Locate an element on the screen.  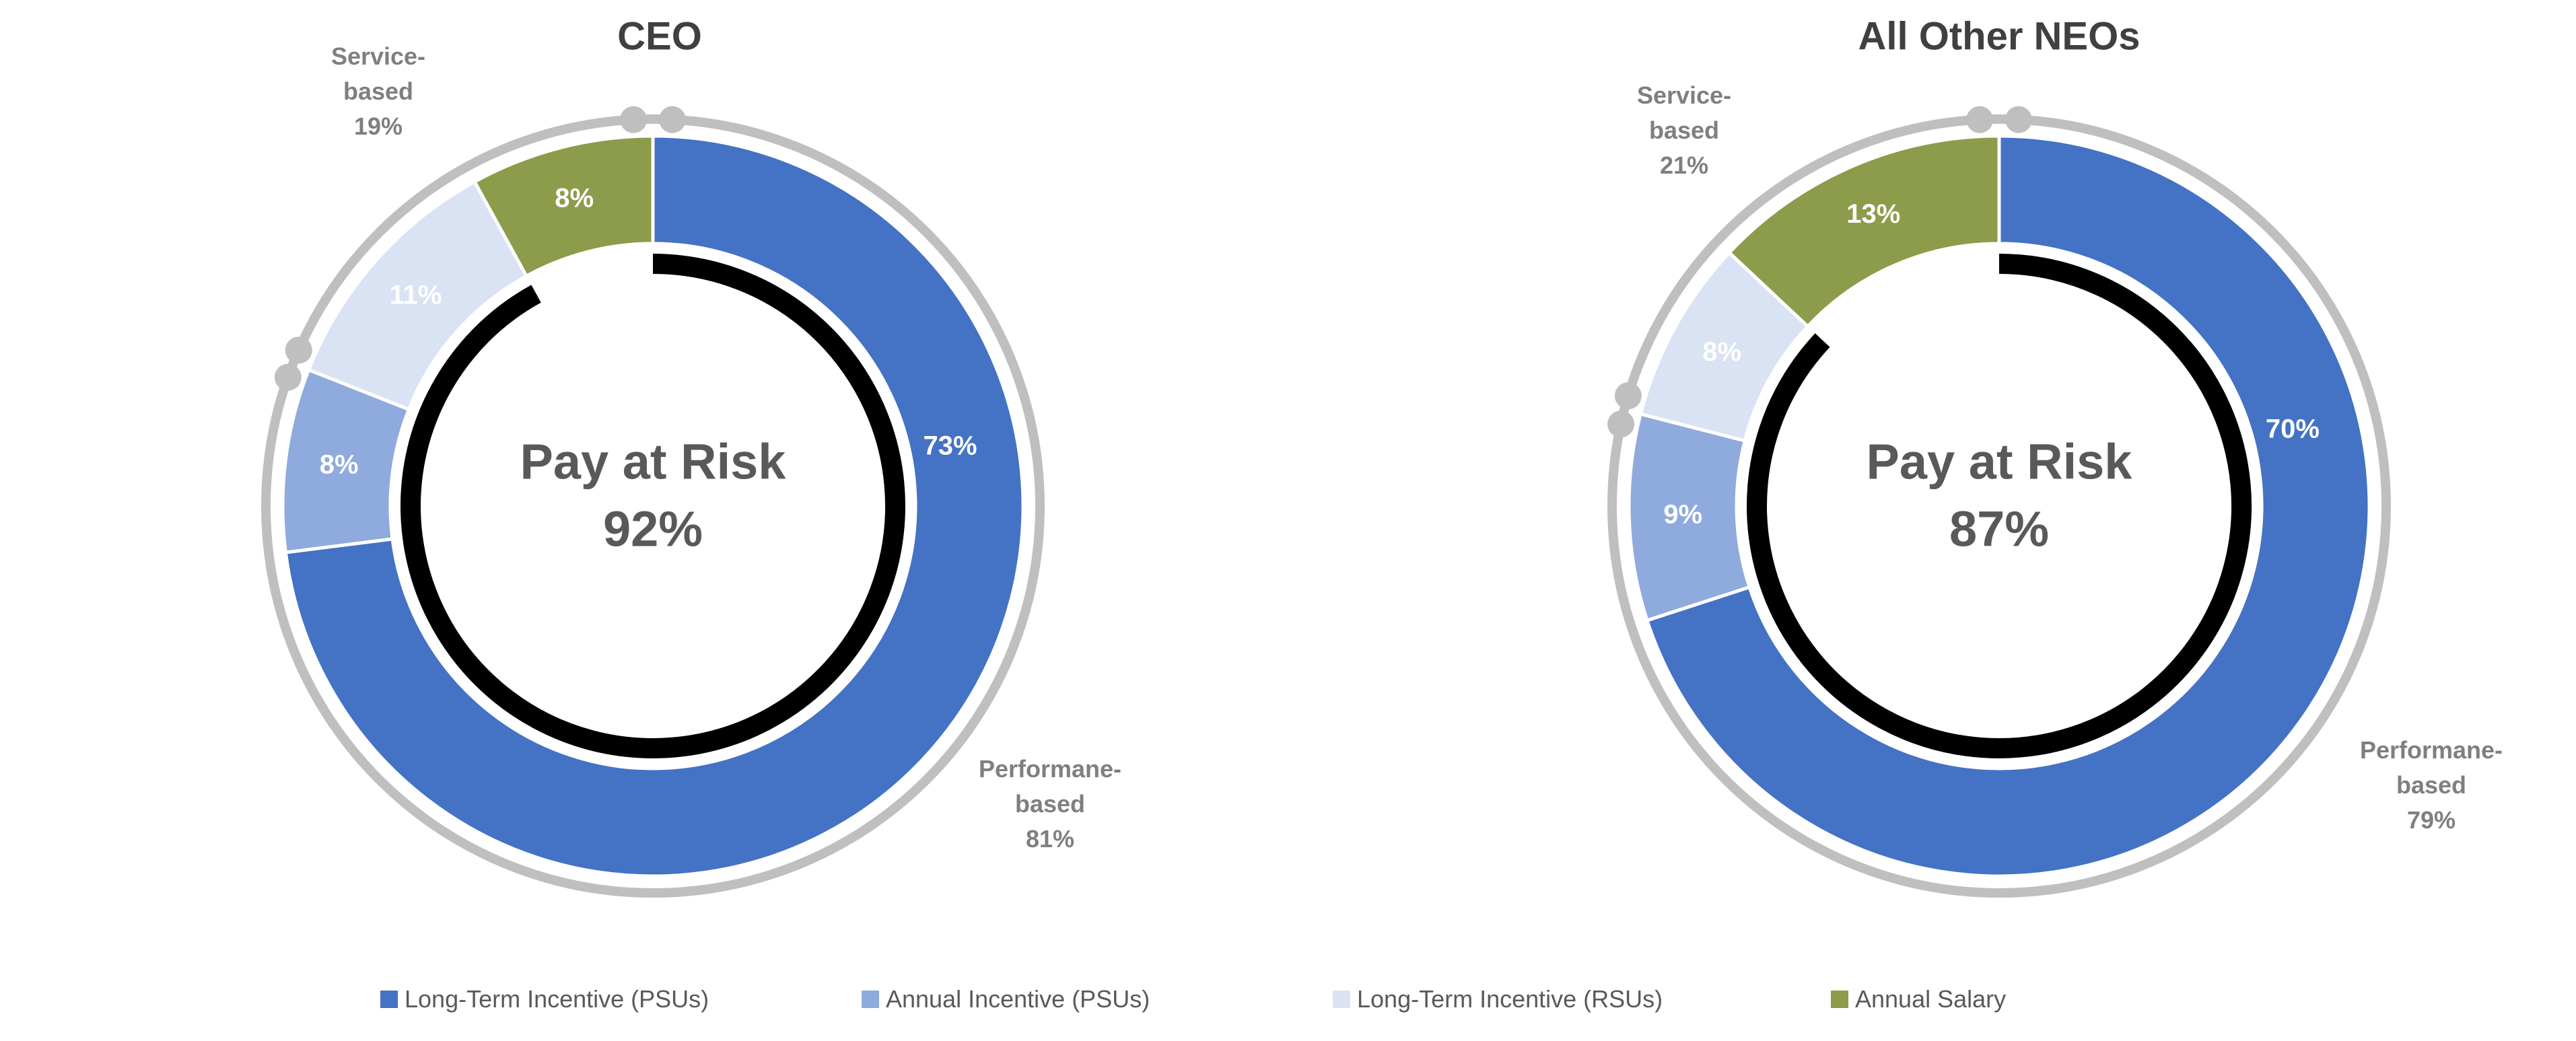
slice-label-long-term-incentive-rsus: 11% is located at coordinates (416, 295).